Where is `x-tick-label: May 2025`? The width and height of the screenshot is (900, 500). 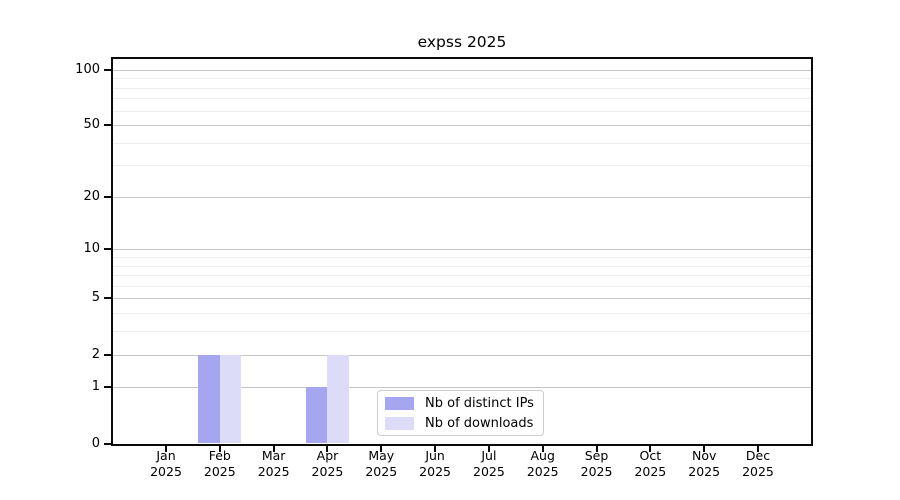 x-tick-label: May 2025 is located at coordinates (381, 463).